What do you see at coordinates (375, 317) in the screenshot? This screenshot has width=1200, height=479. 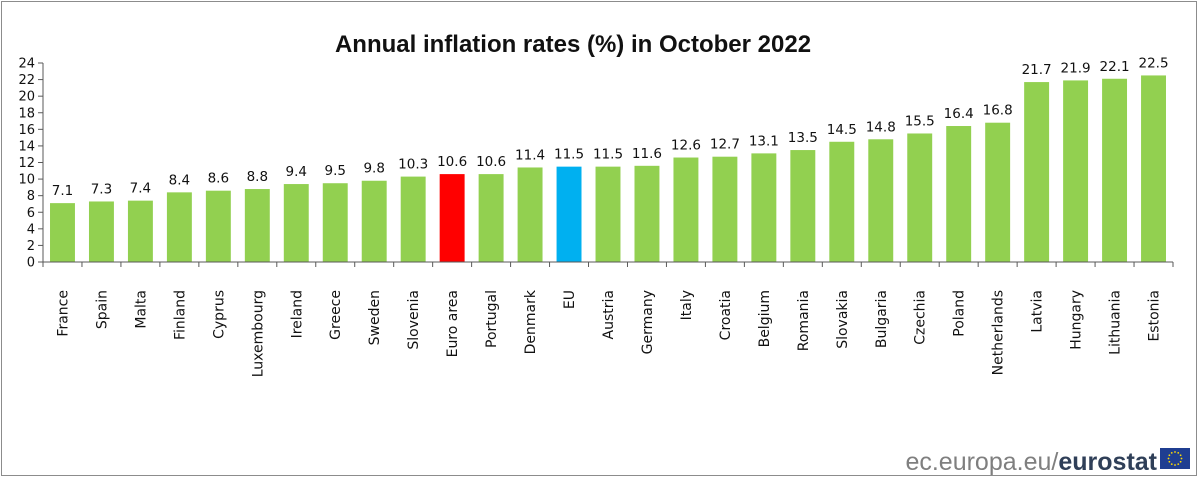 I see `x-category-label: Sweden` at bounding box center [375, 317].